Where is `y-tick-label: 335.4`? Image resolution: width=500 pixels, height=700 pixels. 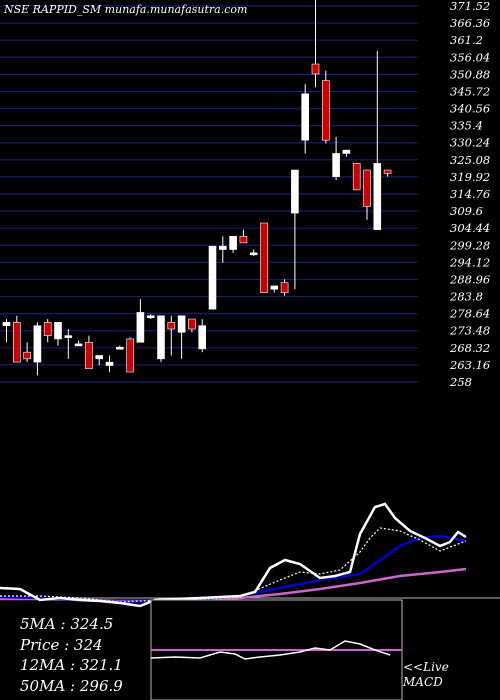
y-tick-label: 335.4 is located at coordinates (466, 126).